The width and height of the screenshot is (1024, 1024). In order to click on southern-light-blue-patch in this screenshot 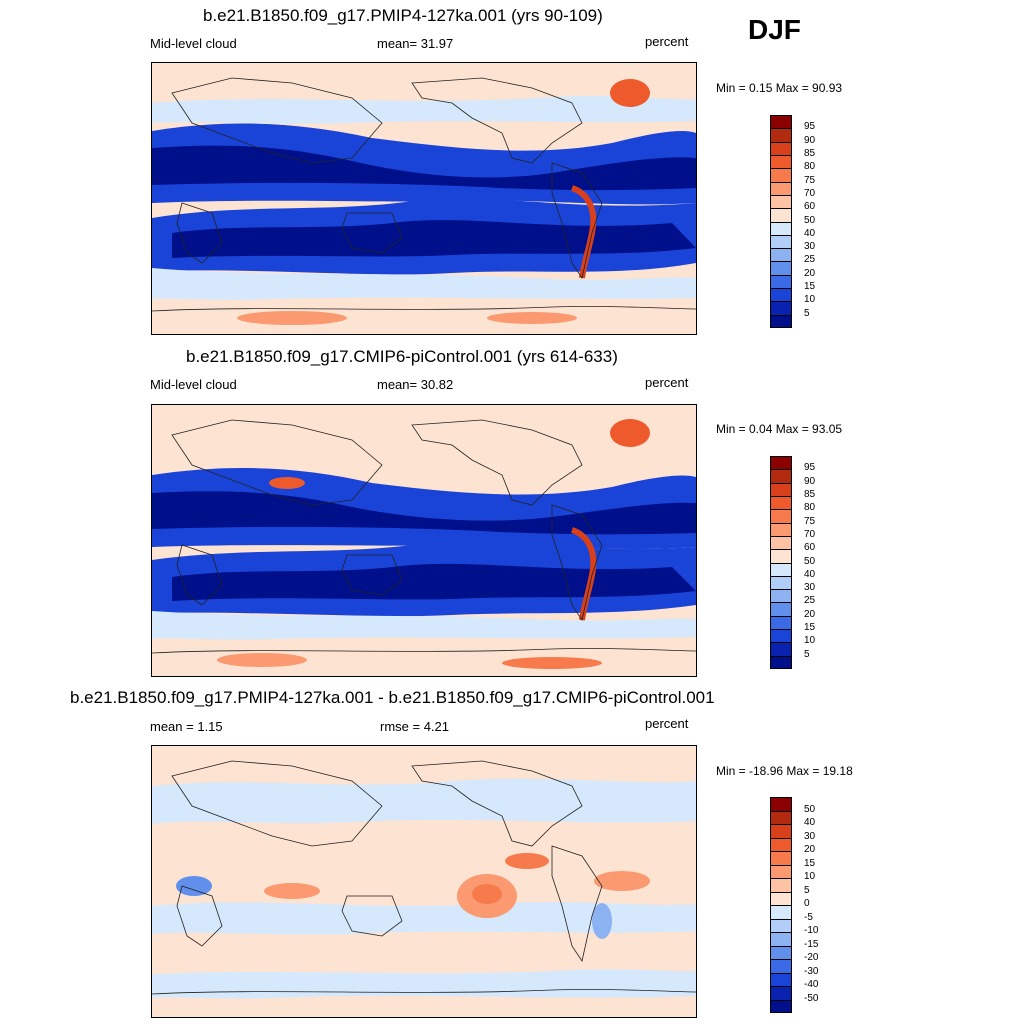, I will do `click(424, 918)`.